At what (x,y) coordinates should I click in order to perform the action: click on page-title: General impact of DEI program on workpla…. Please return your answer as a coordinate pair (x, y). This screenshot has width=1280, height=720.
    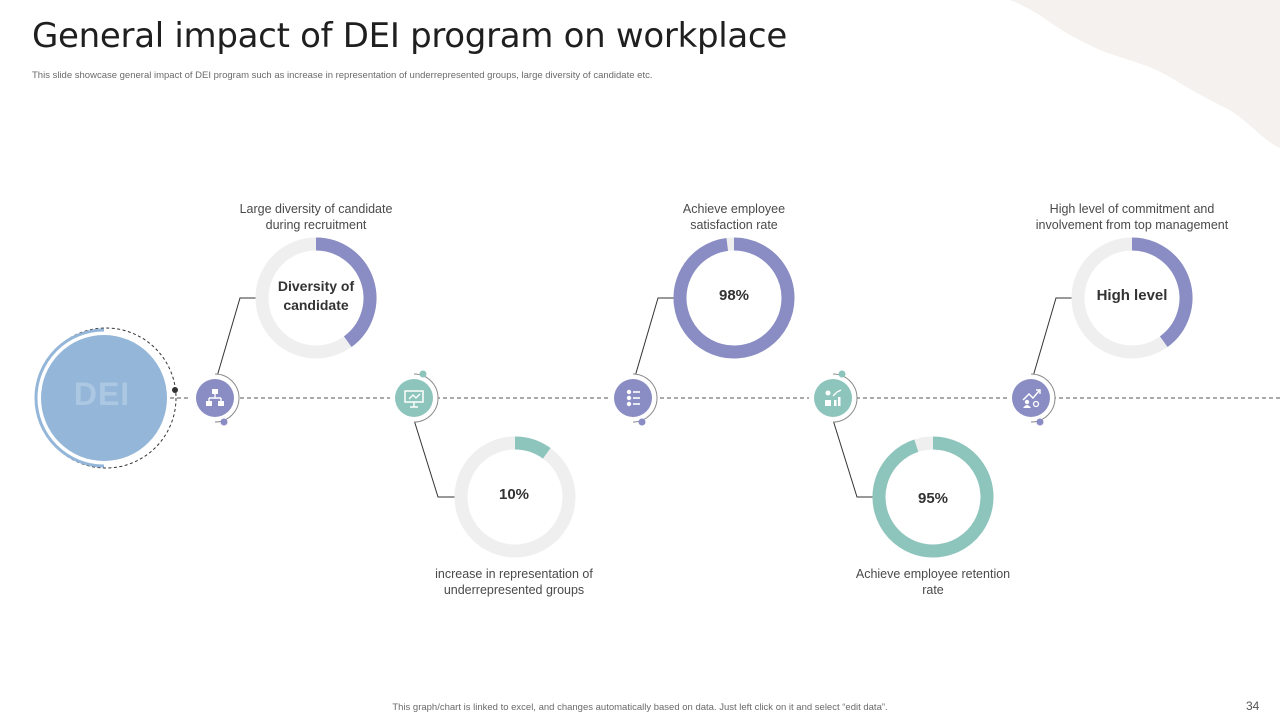
    Looking at the image, I should click on (409, 36).